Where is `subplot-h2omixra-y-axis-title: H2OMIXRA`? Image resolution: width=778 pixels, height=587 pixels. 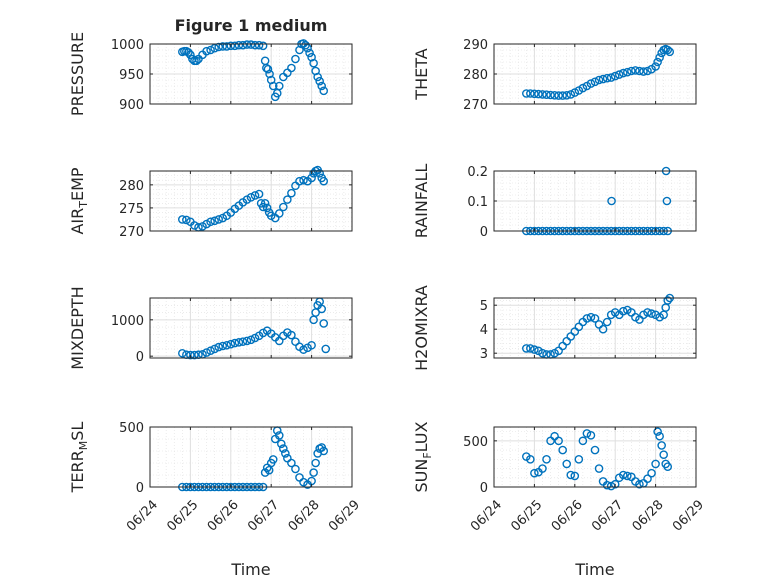 subplot-h2omixra-y-axis-title: H2OMIXRA is located at coordinates (421, 328).